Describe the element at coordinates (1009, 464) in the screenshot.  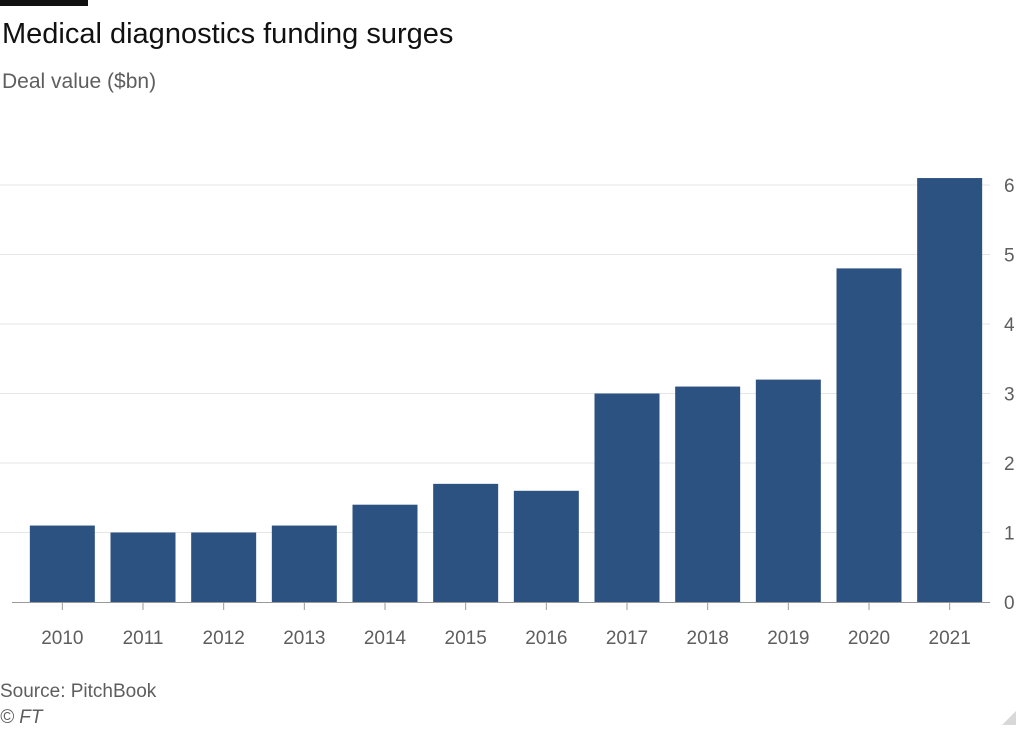
I see `y-tick-label: 2` at that location.